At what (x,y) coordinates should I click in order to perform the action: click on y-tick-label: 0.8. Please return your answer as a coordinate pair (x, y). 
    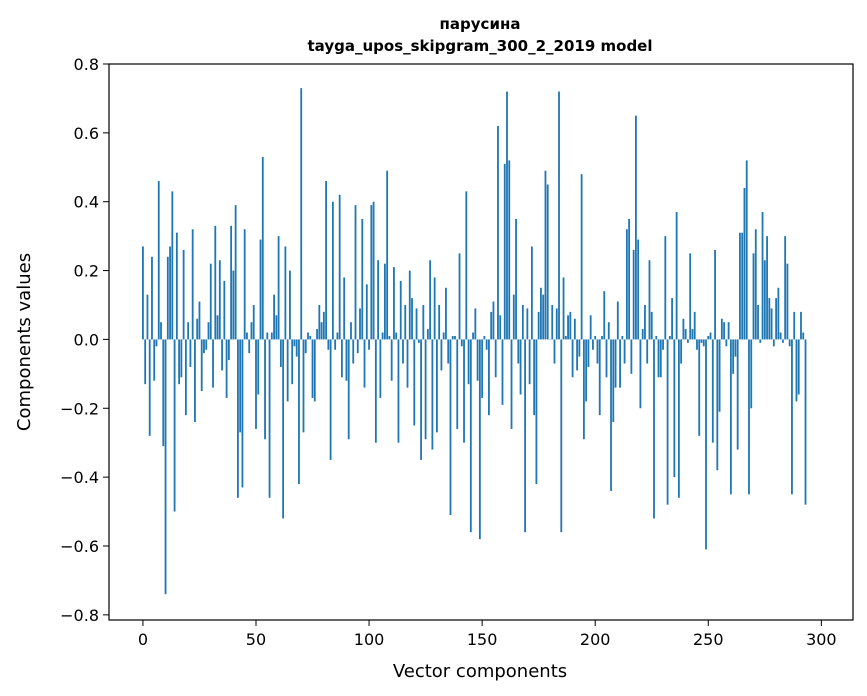
    Looking at the image, I should click on (86, 64).